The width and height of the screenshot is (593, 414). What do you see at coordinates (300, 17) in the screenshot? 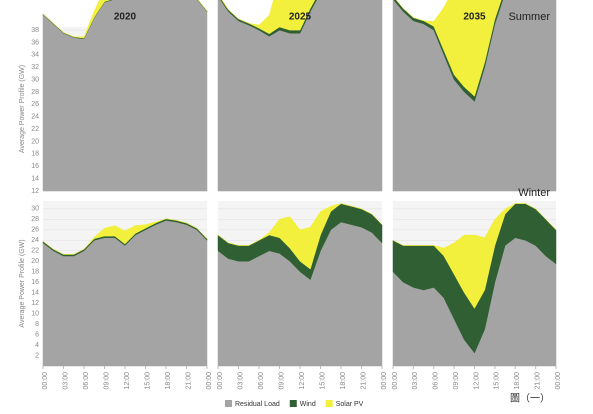
I see `panel-title: 2025` at bounding box center [300, 17].